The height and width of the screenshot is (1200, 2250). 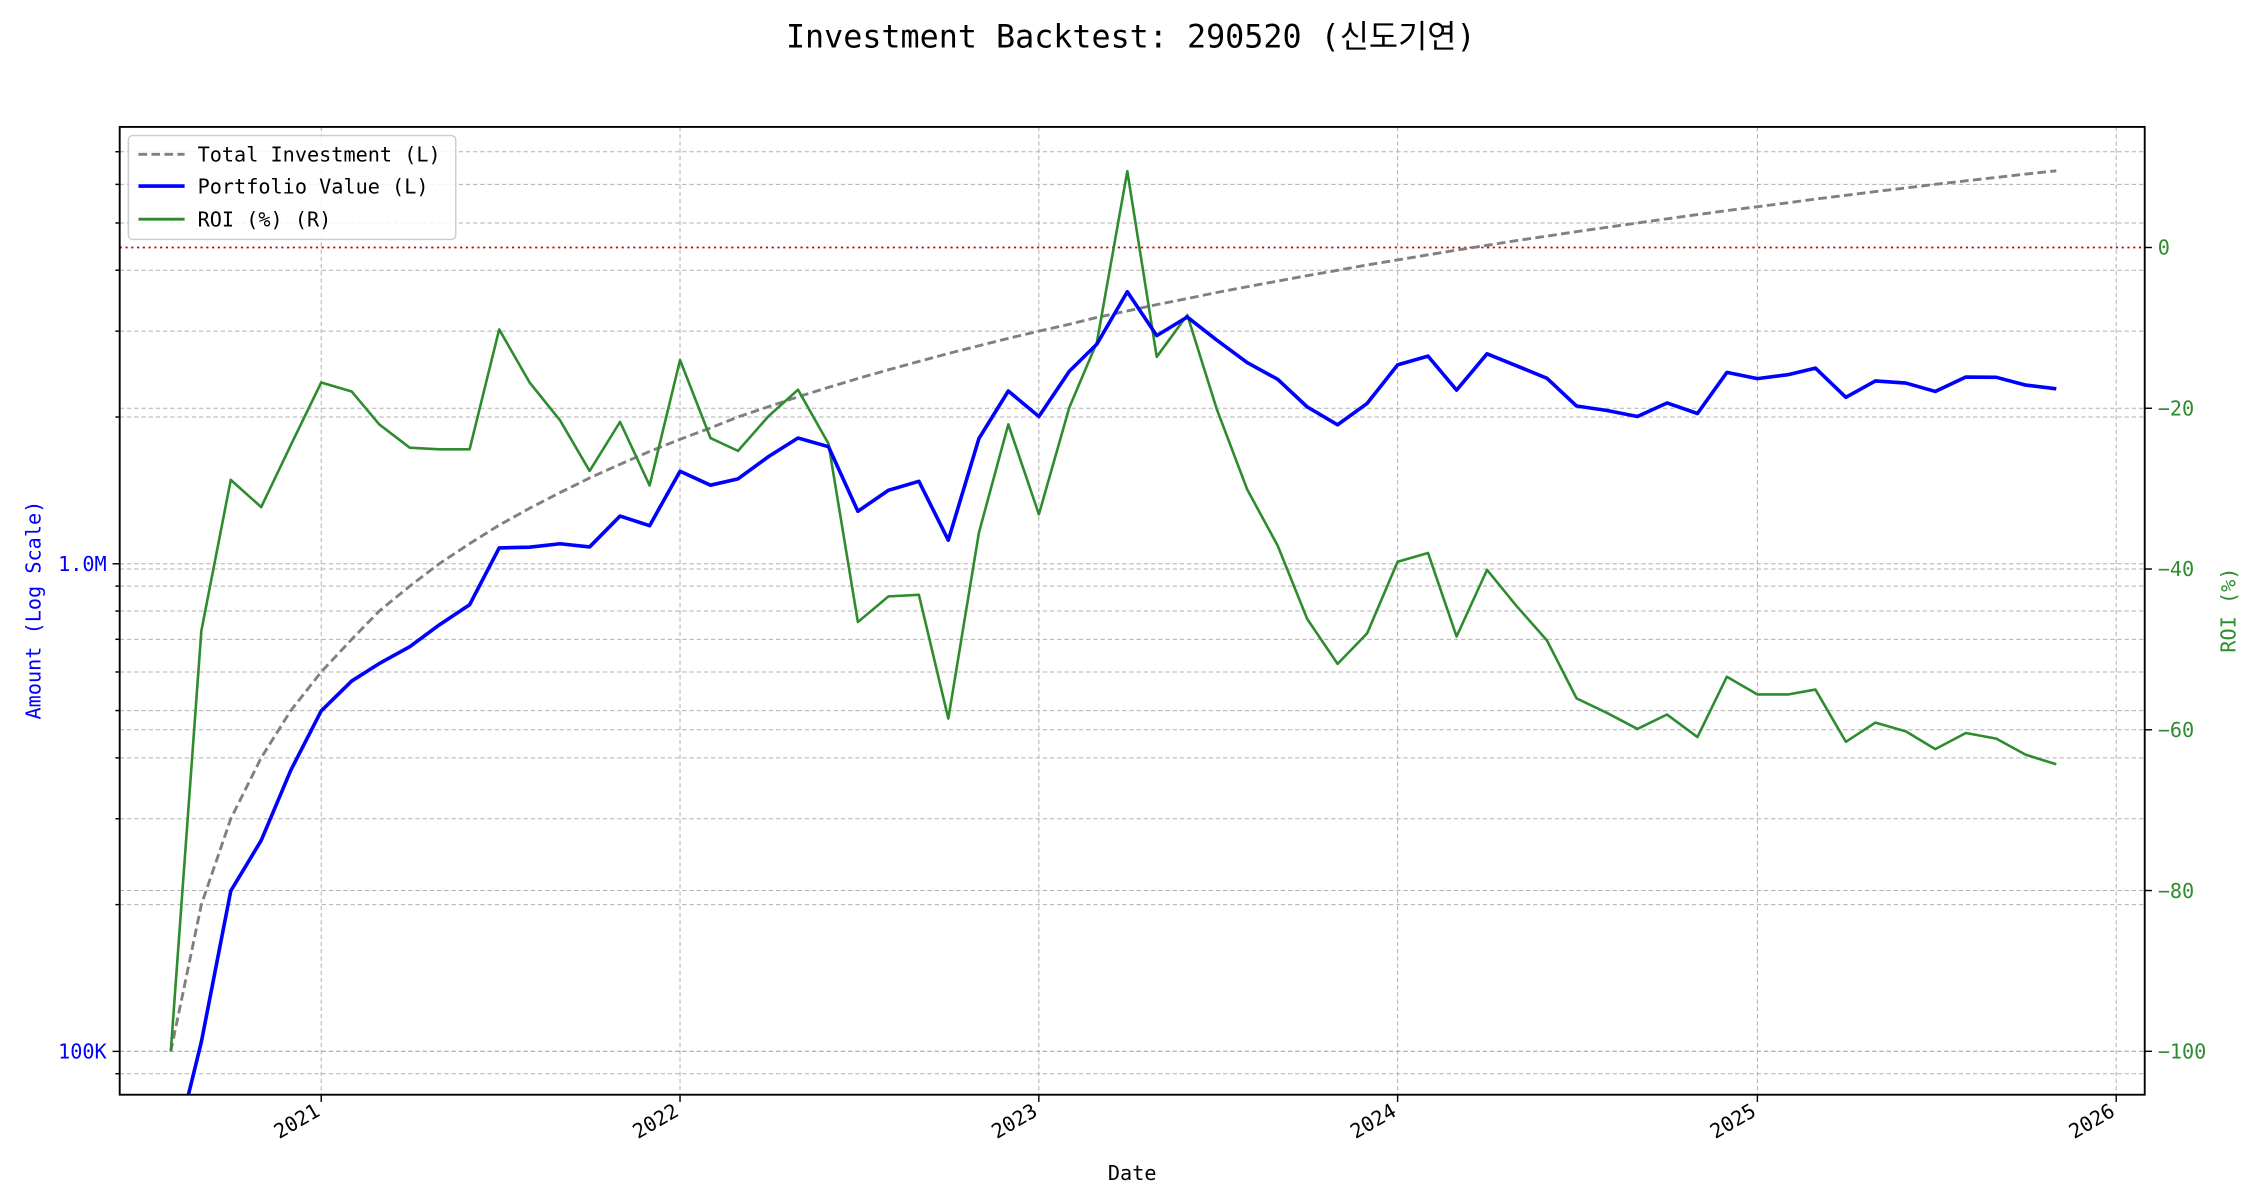 I want to click on left-axis-label: Amount (Log Scale), so click(x=33, y=610).